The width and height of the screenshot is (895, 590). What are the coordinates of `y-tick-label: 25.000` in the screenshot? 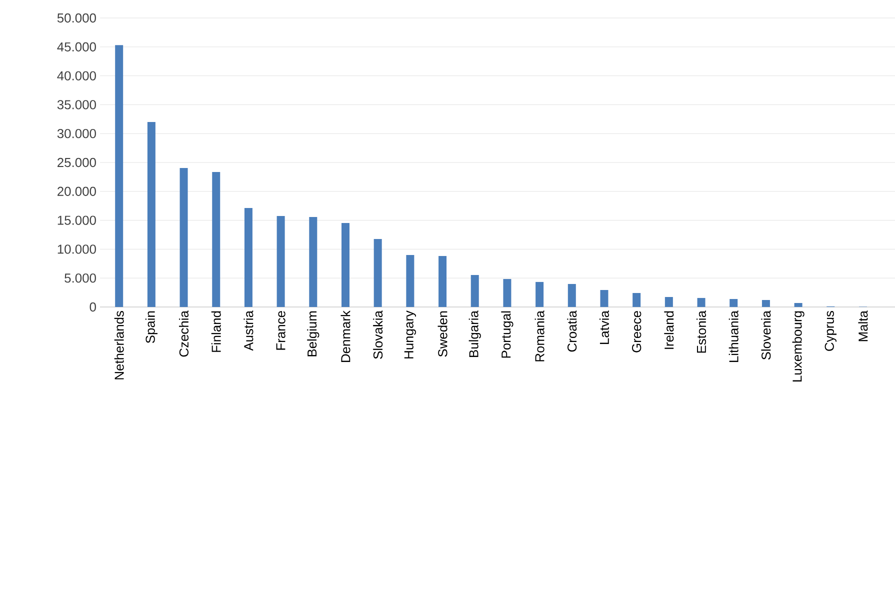 It's located at (77, 163).